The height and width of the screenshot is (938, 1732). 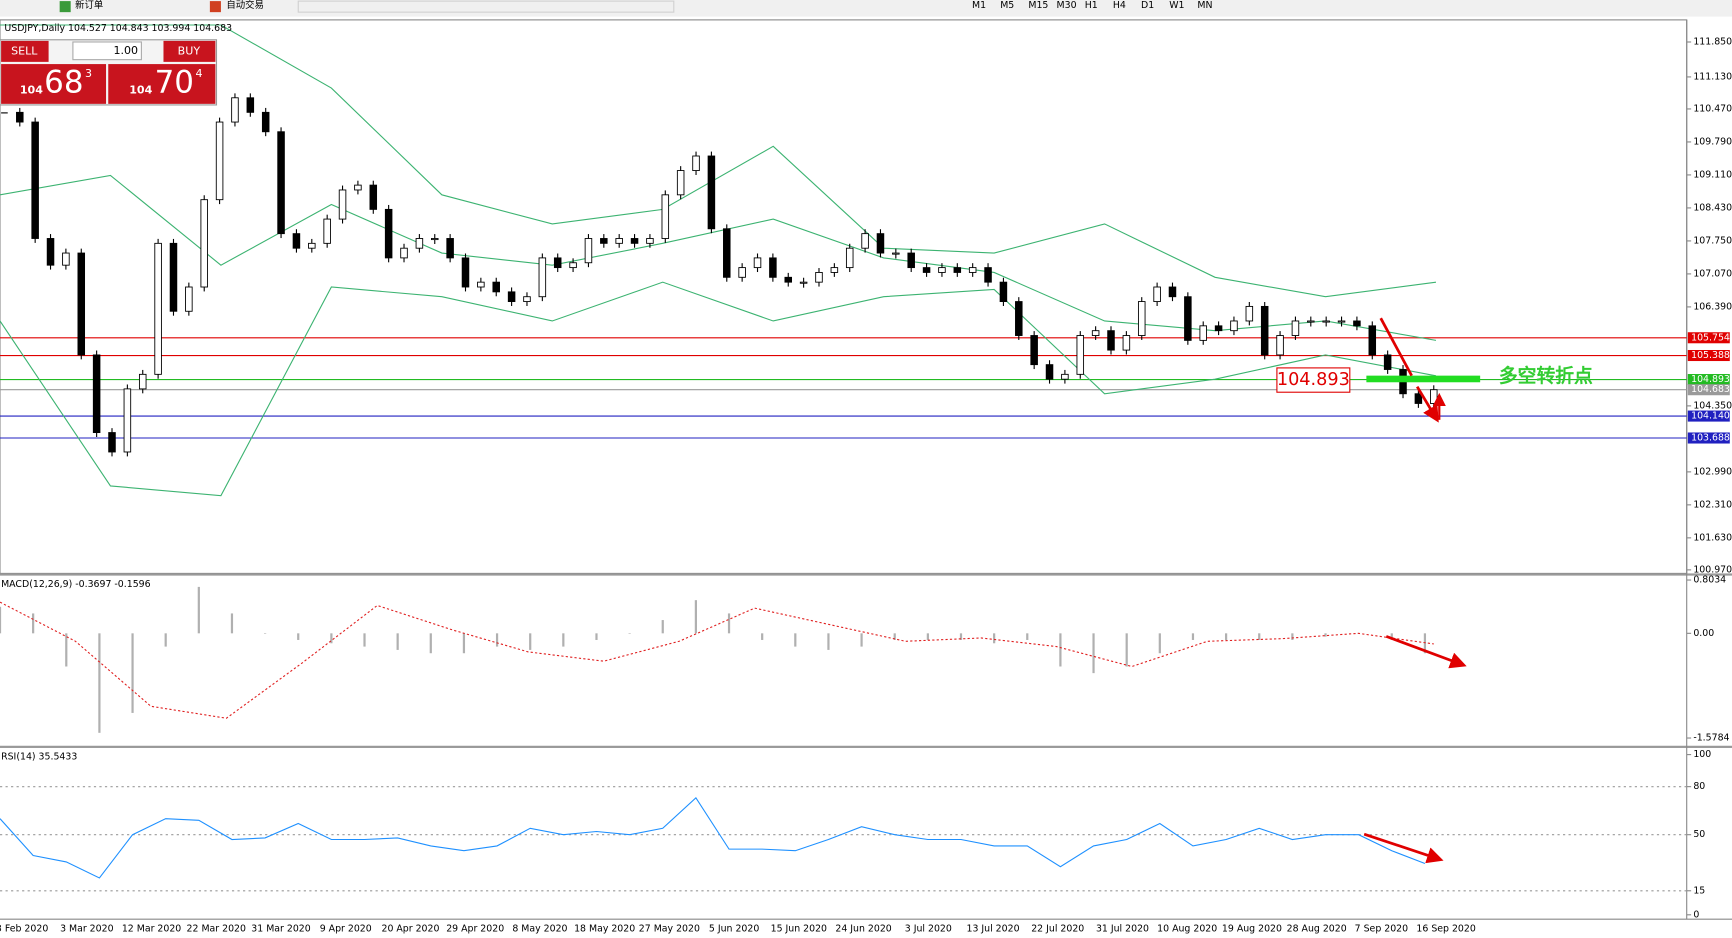 What do you see at coordinates (1119, 5) in the screenshot?
I see `timeframe: H4` at bounding box center [1119, 5].